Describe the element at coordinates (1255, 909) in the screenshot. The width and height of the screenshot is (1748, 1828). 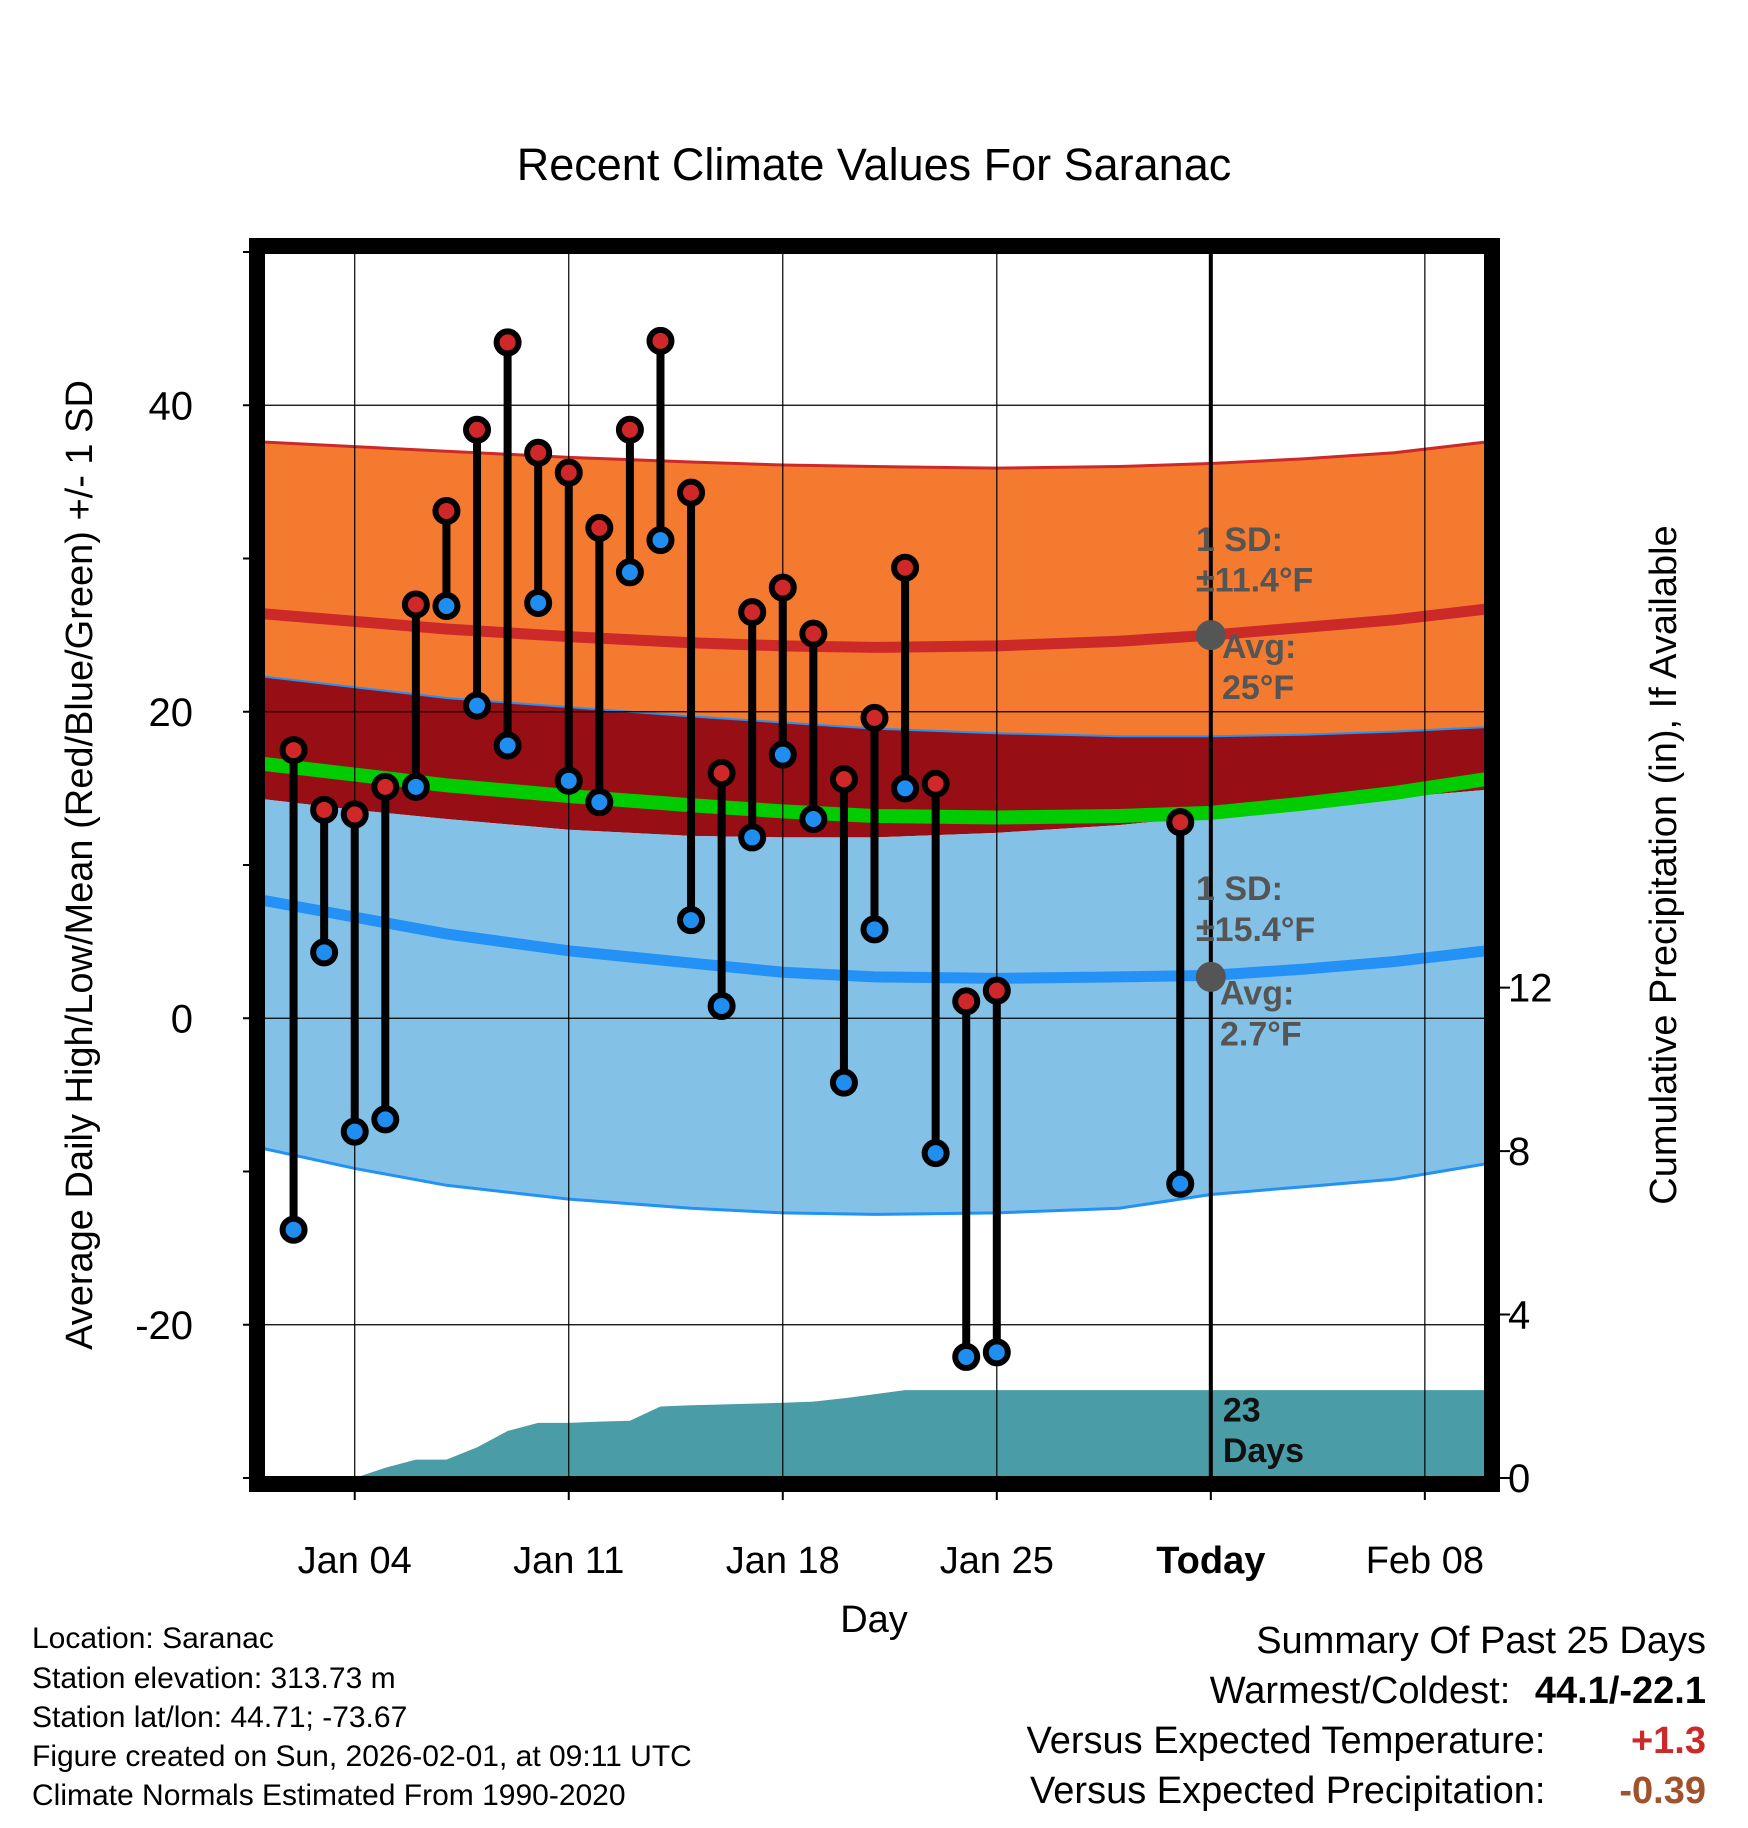
I see `low-sd-label: 1 SD: ±15.4°F` at that location.